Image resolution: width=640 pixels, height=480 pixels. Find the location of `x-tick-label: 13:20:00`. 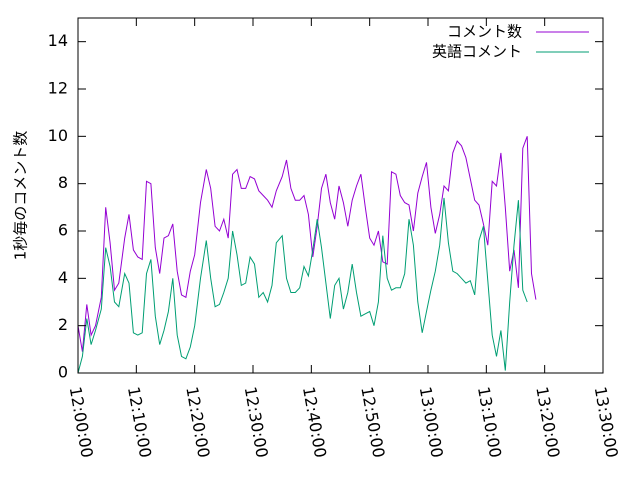

x-tick-label: 13:20:00 is located at coordinates (547, 422).